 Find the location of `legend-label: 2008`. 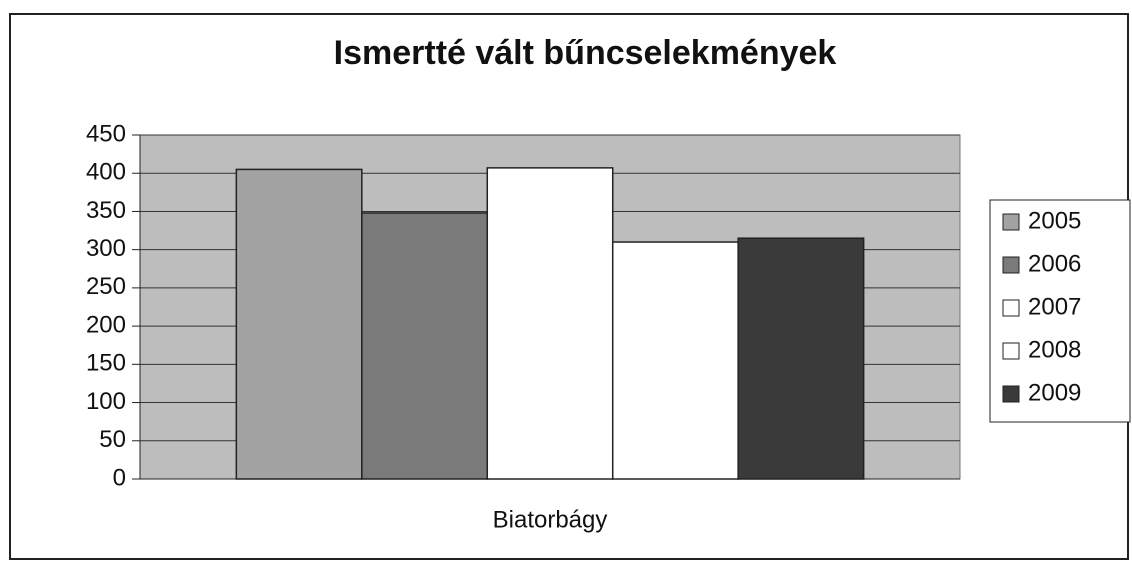

legend-label: 2008 is located at coordinates (1054, 349).